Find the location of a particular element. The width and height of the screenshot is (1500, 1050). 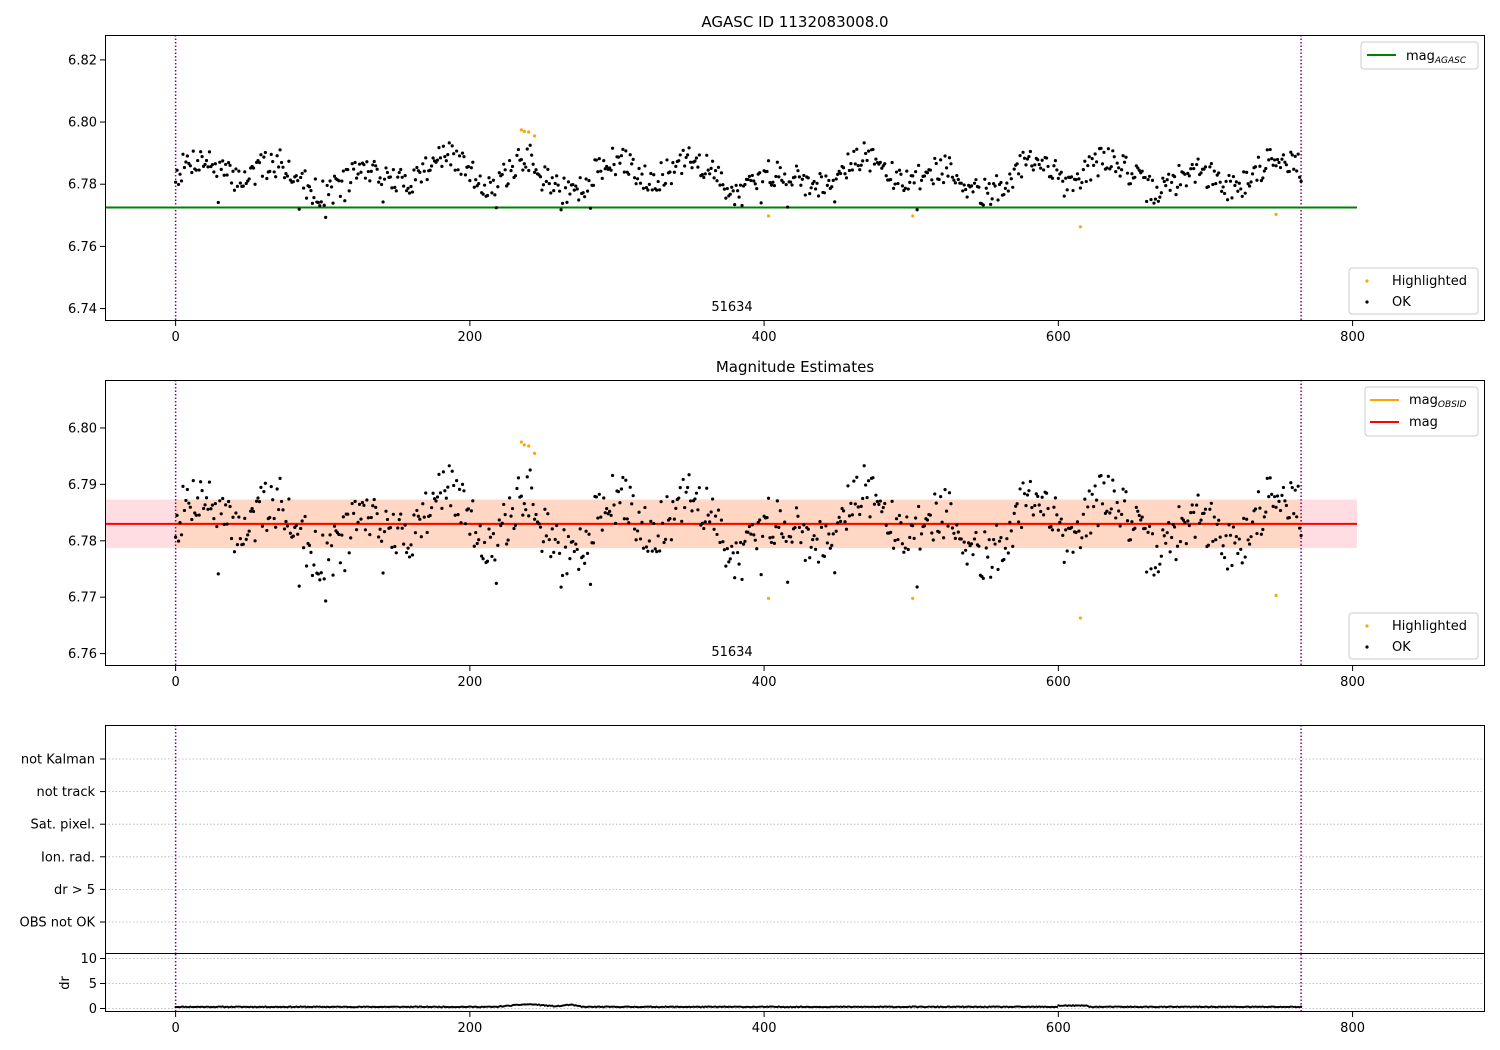

legend-ok-marker is located at coordinates (1367, 647).